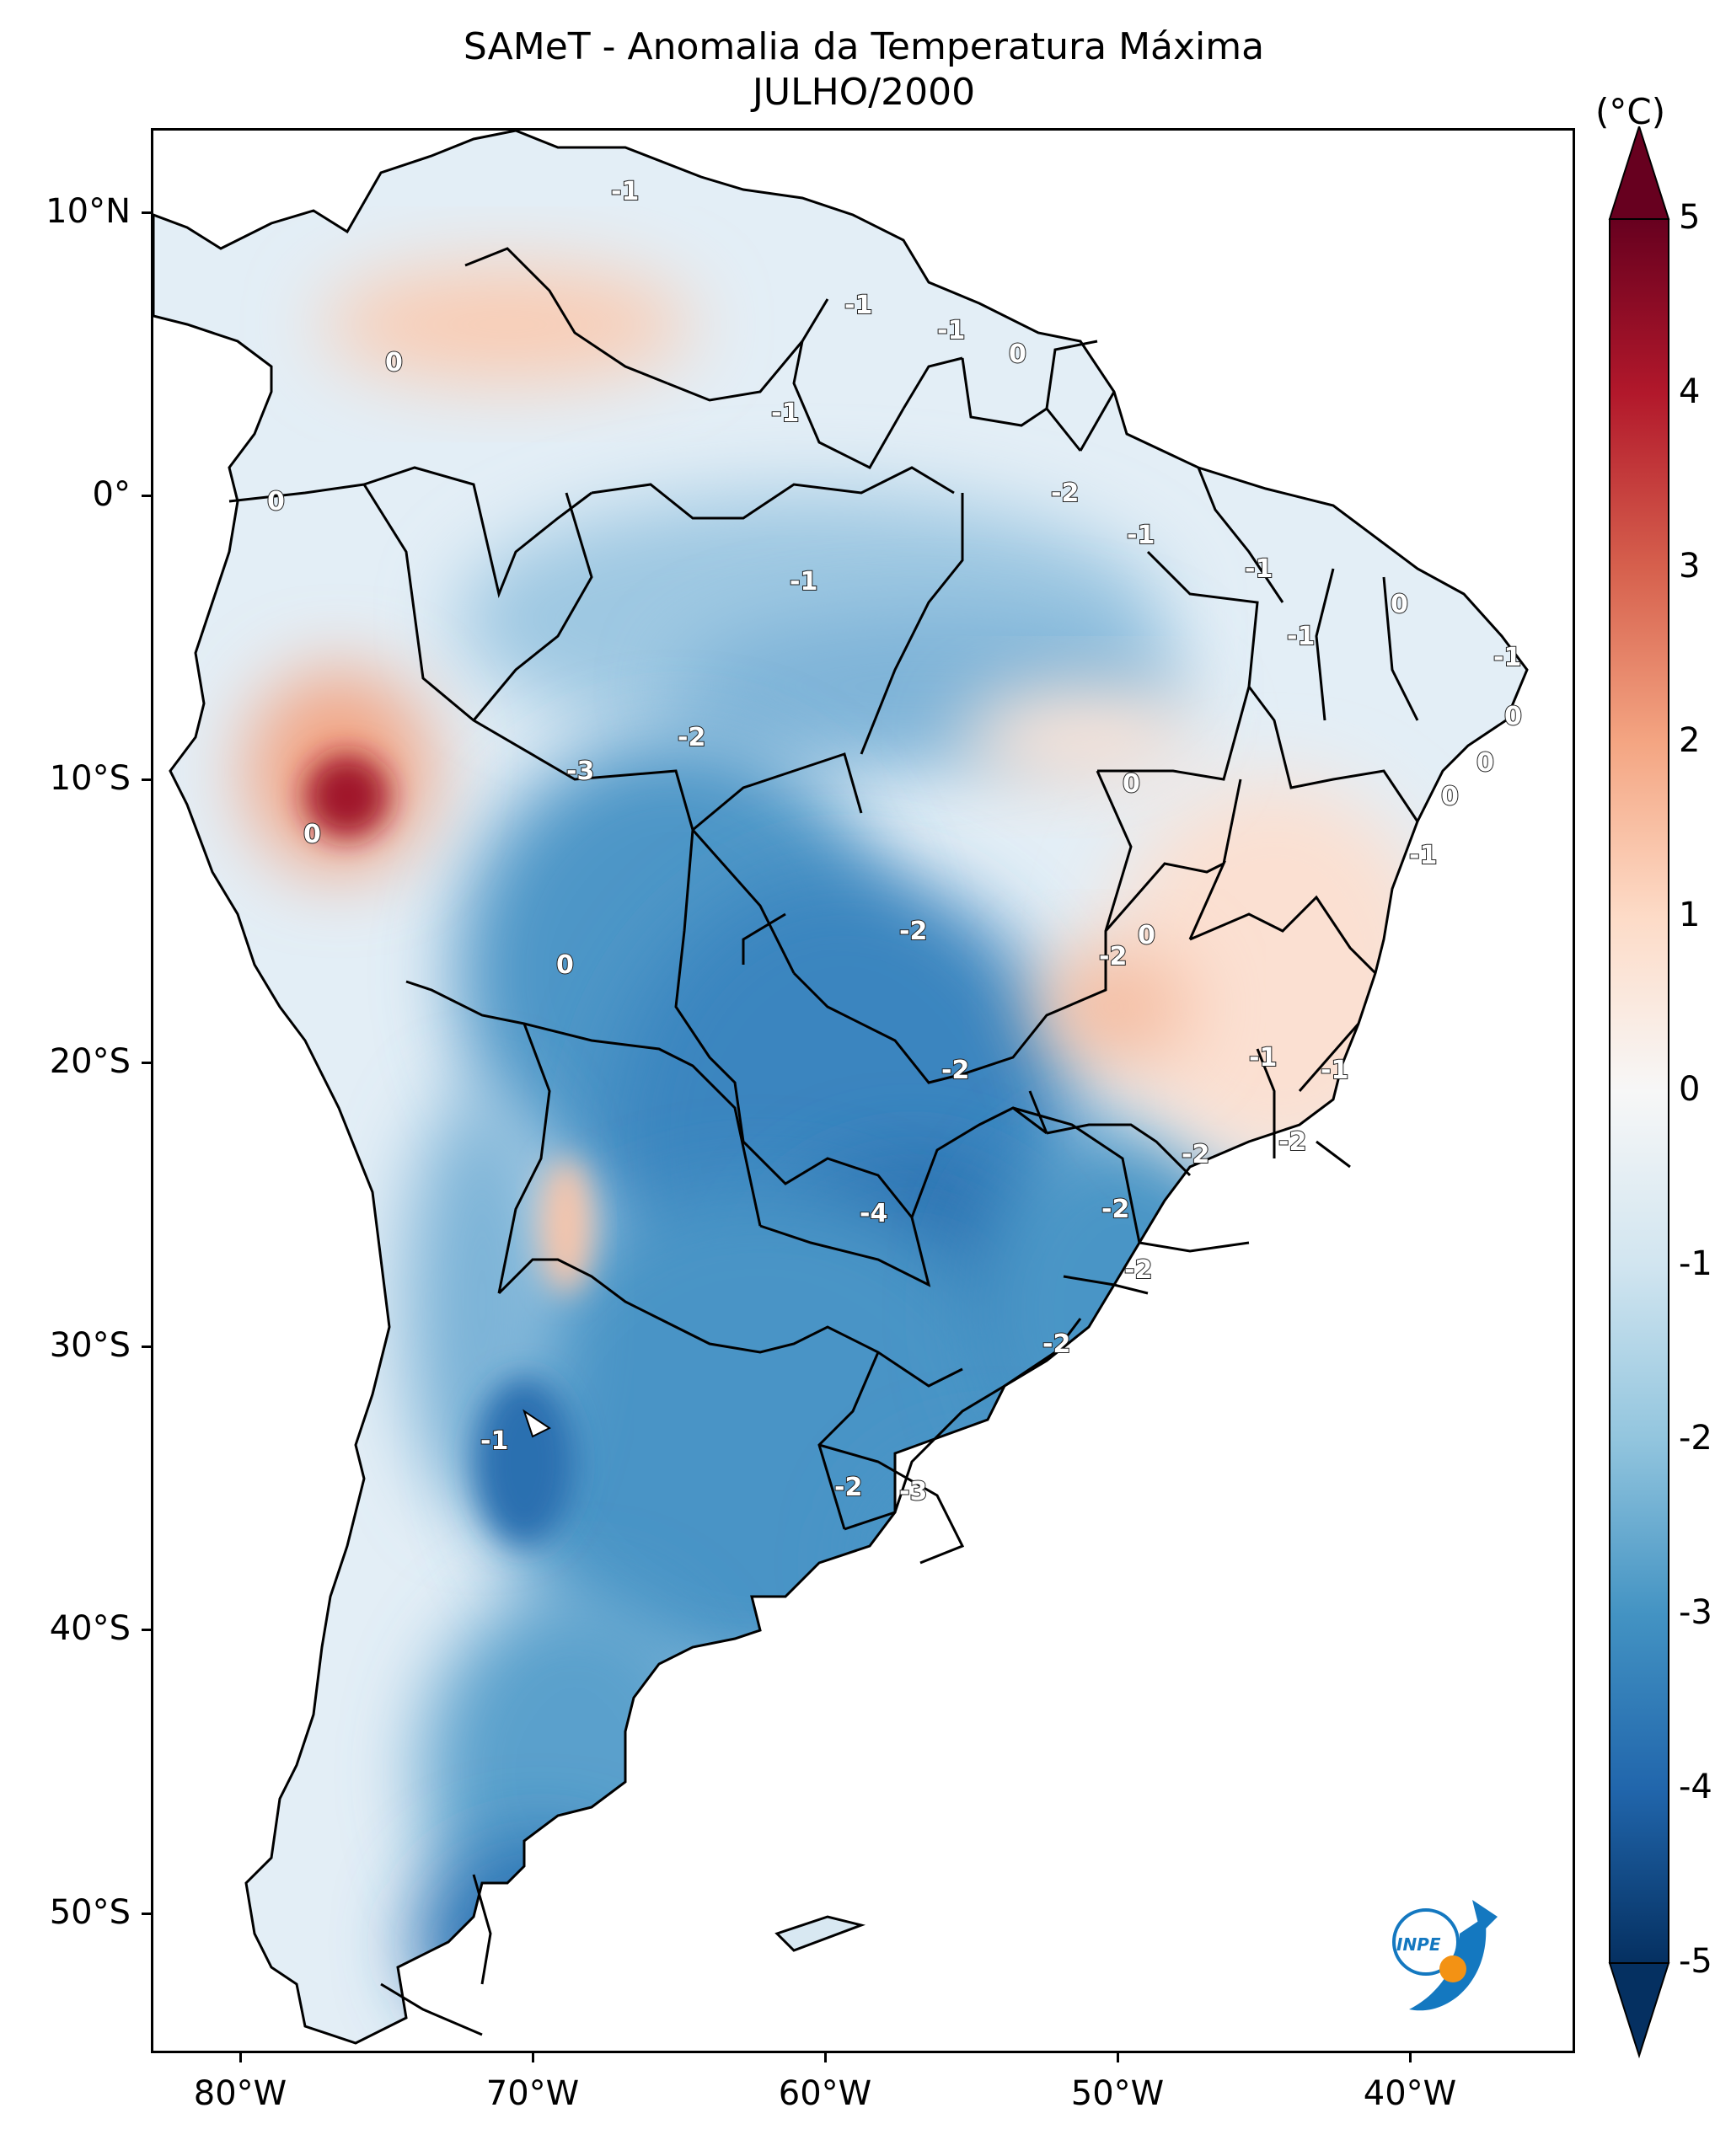 This screenshot has height=2156, width=1731. I want to click on colorbar-tick-5: 5, so click(1690, 217).